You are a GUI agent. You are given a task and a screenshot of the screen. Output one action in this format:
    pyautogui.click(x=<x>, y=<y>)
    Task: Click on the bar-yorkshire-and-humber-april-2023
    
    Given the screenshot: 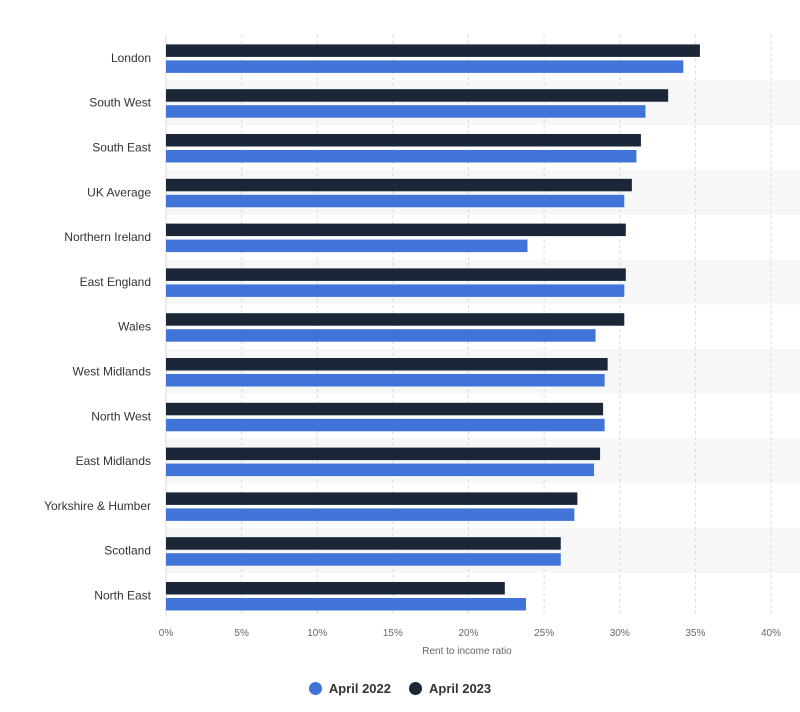 What is the action you would take?
    pyautogui.click(x=372, y=498)
    